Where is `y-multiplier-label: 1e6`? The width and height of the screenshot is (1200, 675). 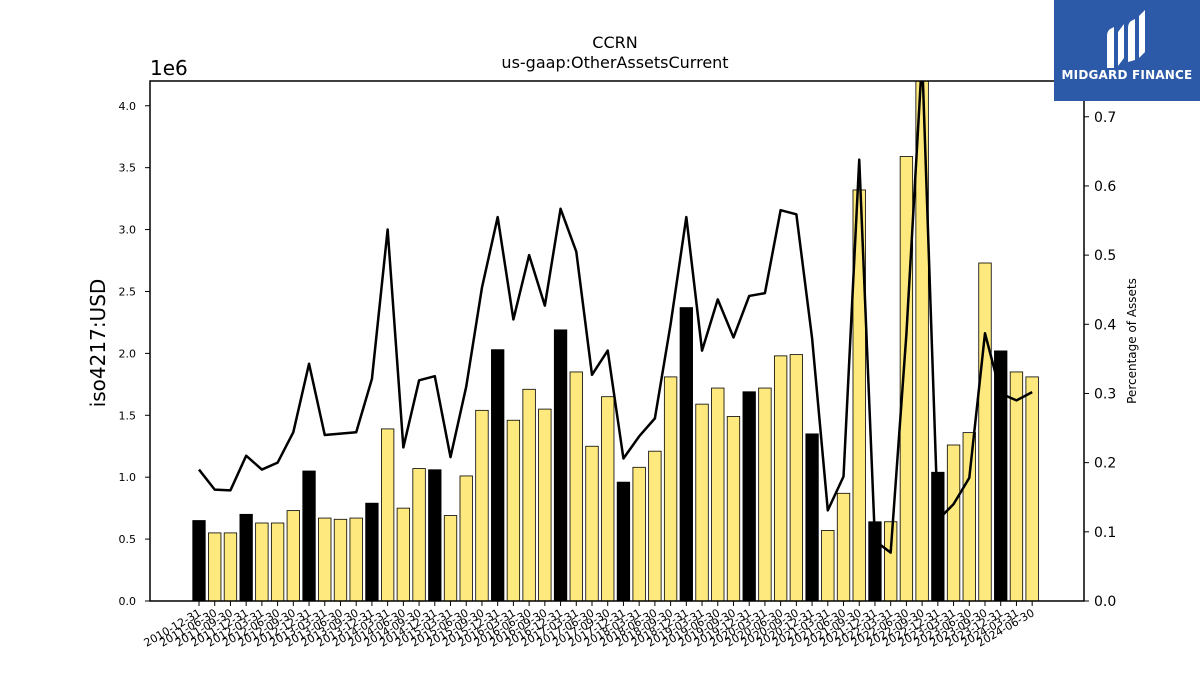 y-multiplier-label: 1e6 is located at coordinates (169, 68).